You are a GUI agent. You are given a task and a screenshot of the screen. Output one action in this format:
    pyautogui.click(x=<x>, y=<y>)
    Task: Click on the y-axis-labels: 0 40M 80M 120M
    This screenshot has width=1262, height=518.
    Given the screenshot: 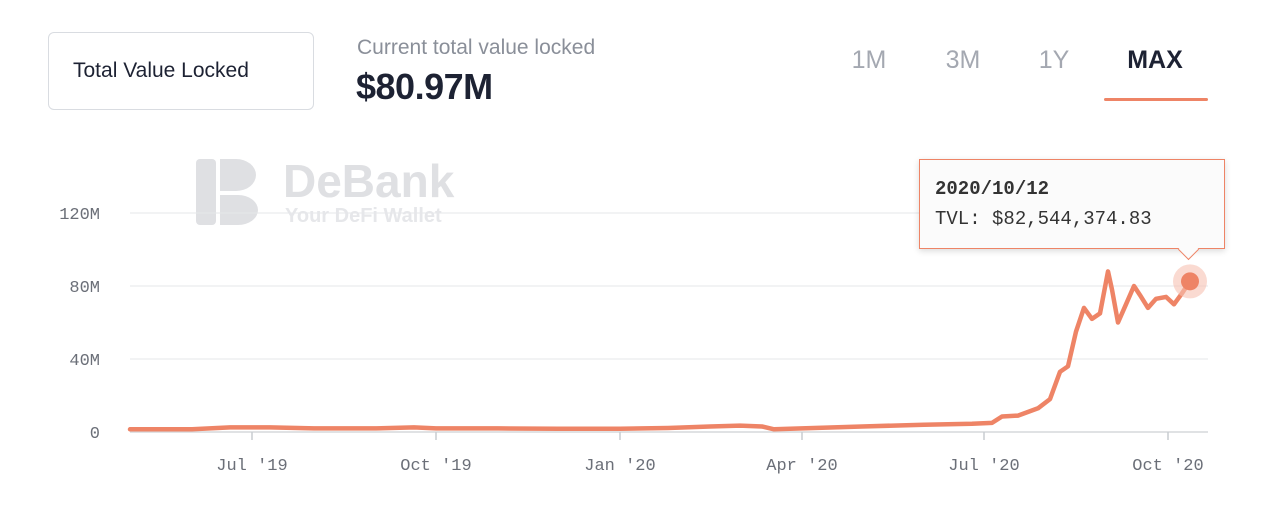 What is the action you would take?
    pyautogui.click(x=79, y=325)
    